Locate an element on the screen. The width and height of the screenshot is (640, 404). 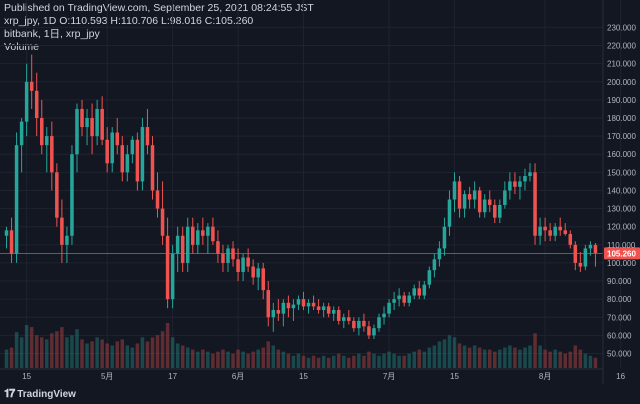
tradingview-logo: 𝟏𝟕 TradingView is located at coordinates (40, 394).